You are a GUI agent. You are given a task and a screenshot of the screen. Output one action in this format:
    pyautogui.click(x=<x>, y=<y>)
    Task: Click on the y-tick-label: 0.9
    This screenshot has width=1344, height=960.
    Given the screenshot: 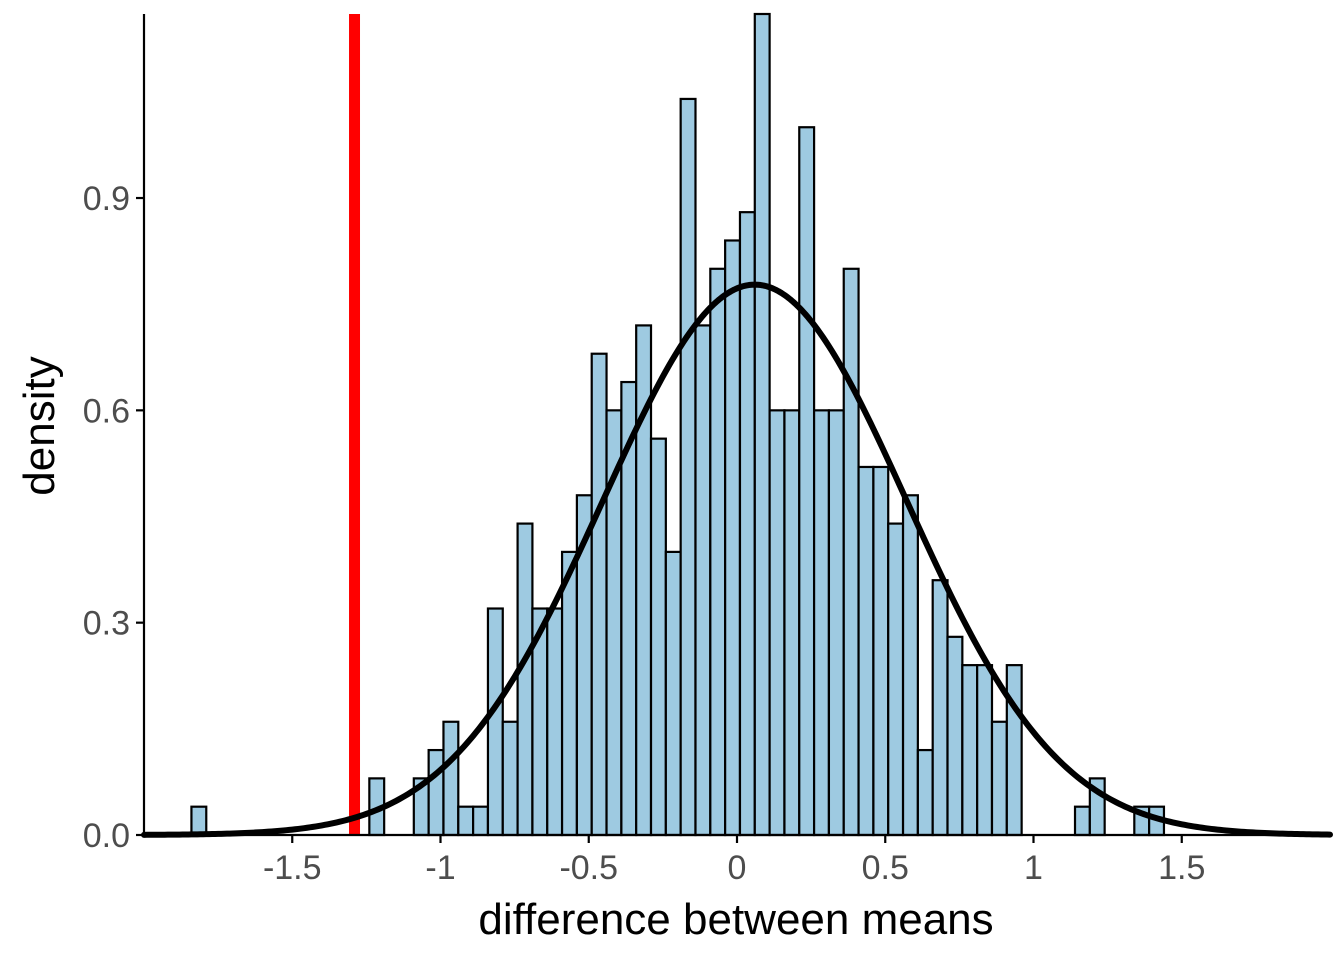 What is the action you would take?
    pyautogui.click(x=106, y=199)
    